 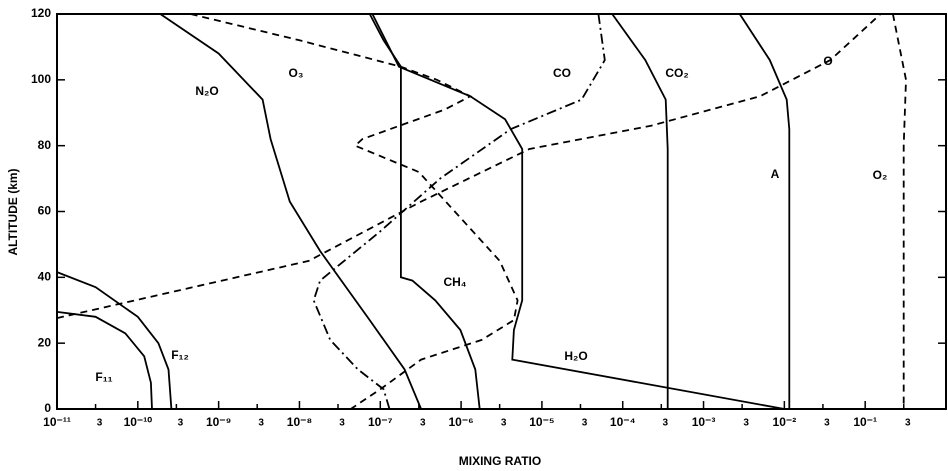 What do you see at coordinates (299, 422) in the screenshot?
I see `x-tick-label: 10⁻⁸` at bounding box center [299, 422].